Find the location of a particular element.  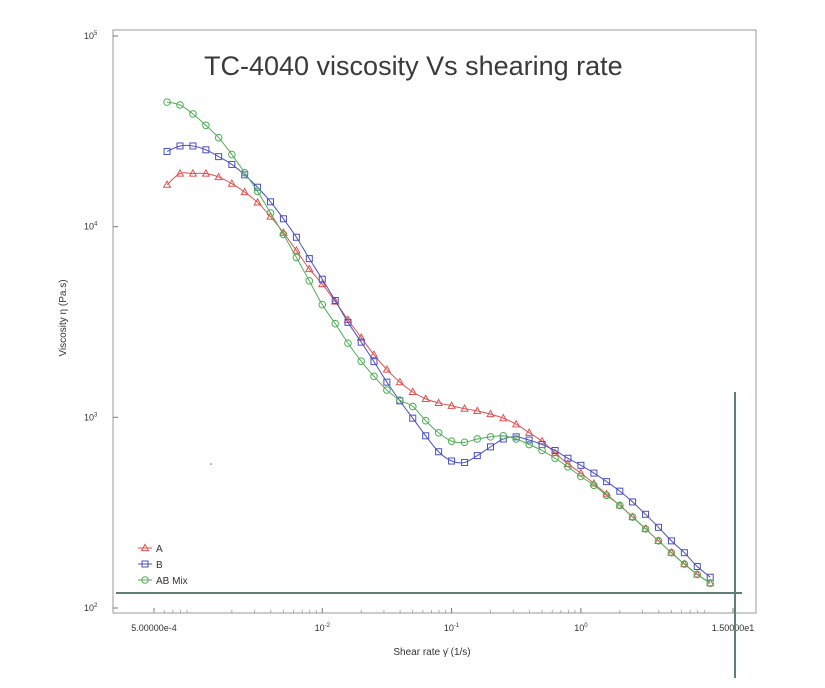

legend-item: B is located at coordinates (150, 565).